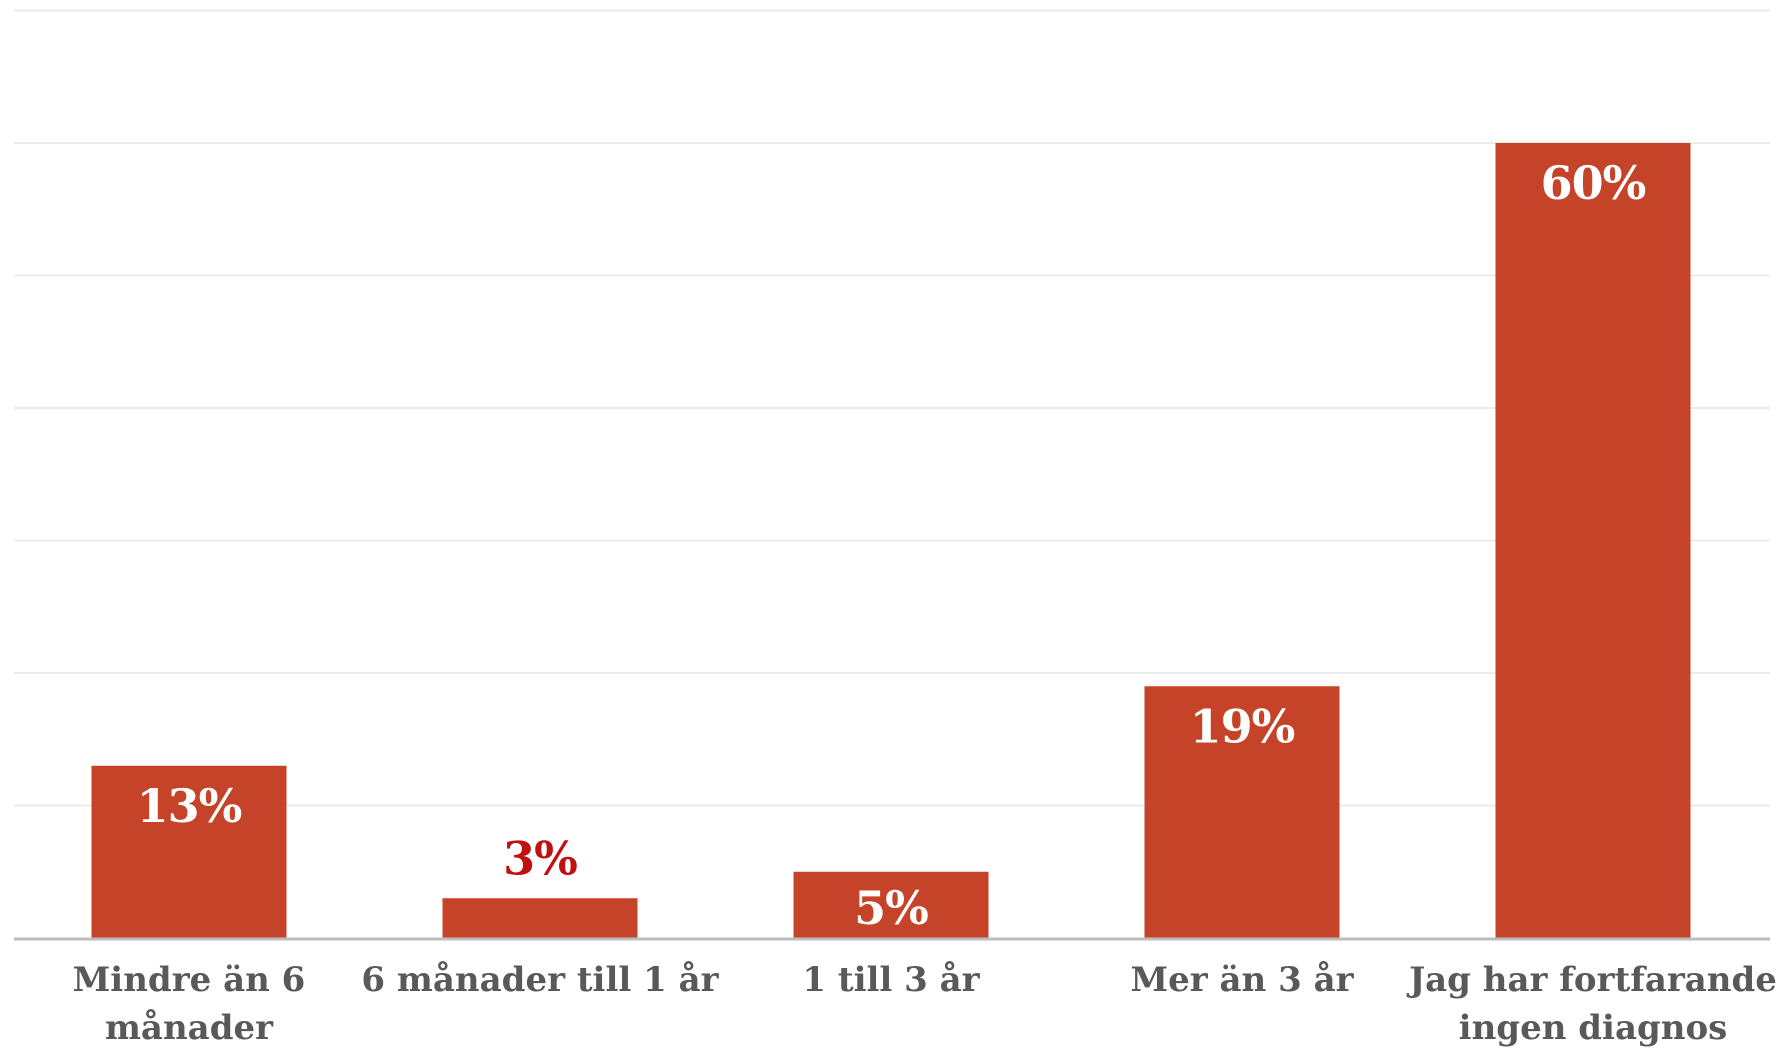 This screenshot has height=1061, width=1784. I want to click on category-label-line: 1 till 3 år, so click(891, 980).